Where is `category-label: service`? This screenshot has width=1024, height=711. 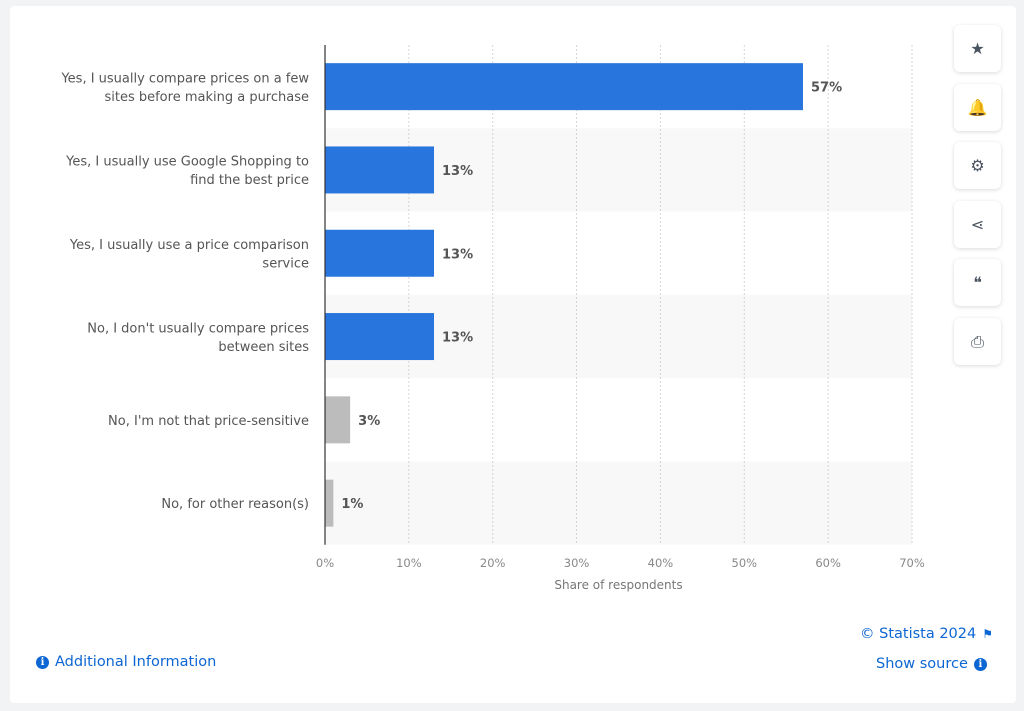 category-label: service is located at coordinates (285, 264).